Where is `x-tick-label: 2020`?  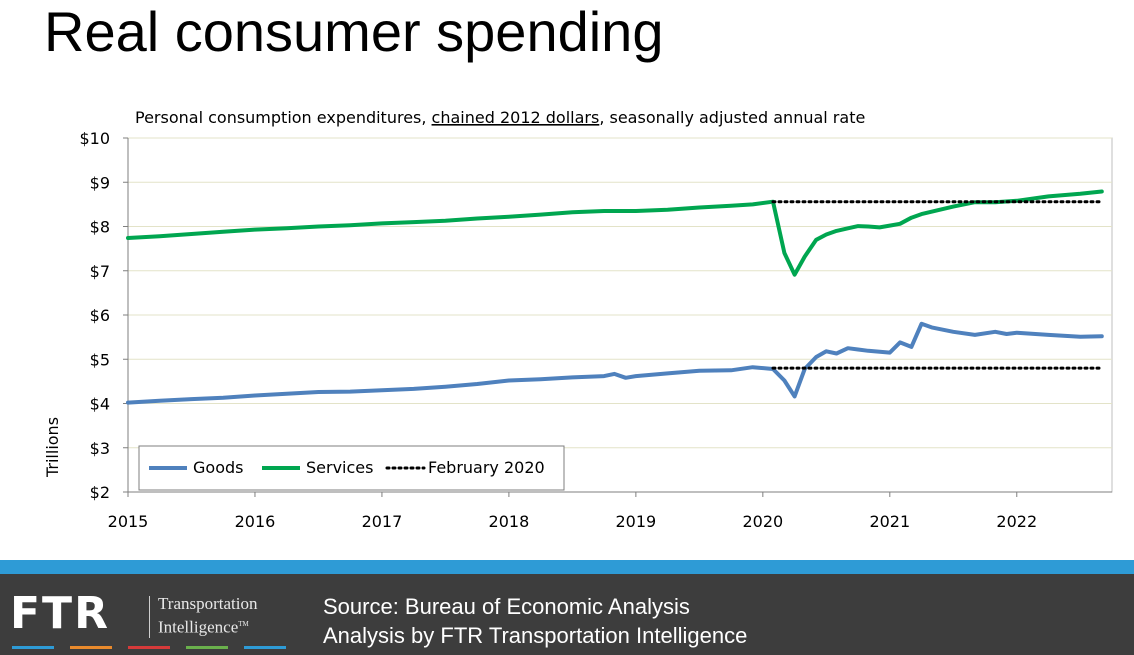
x-tick-label: 2020 is located at coordinates (762, 521).